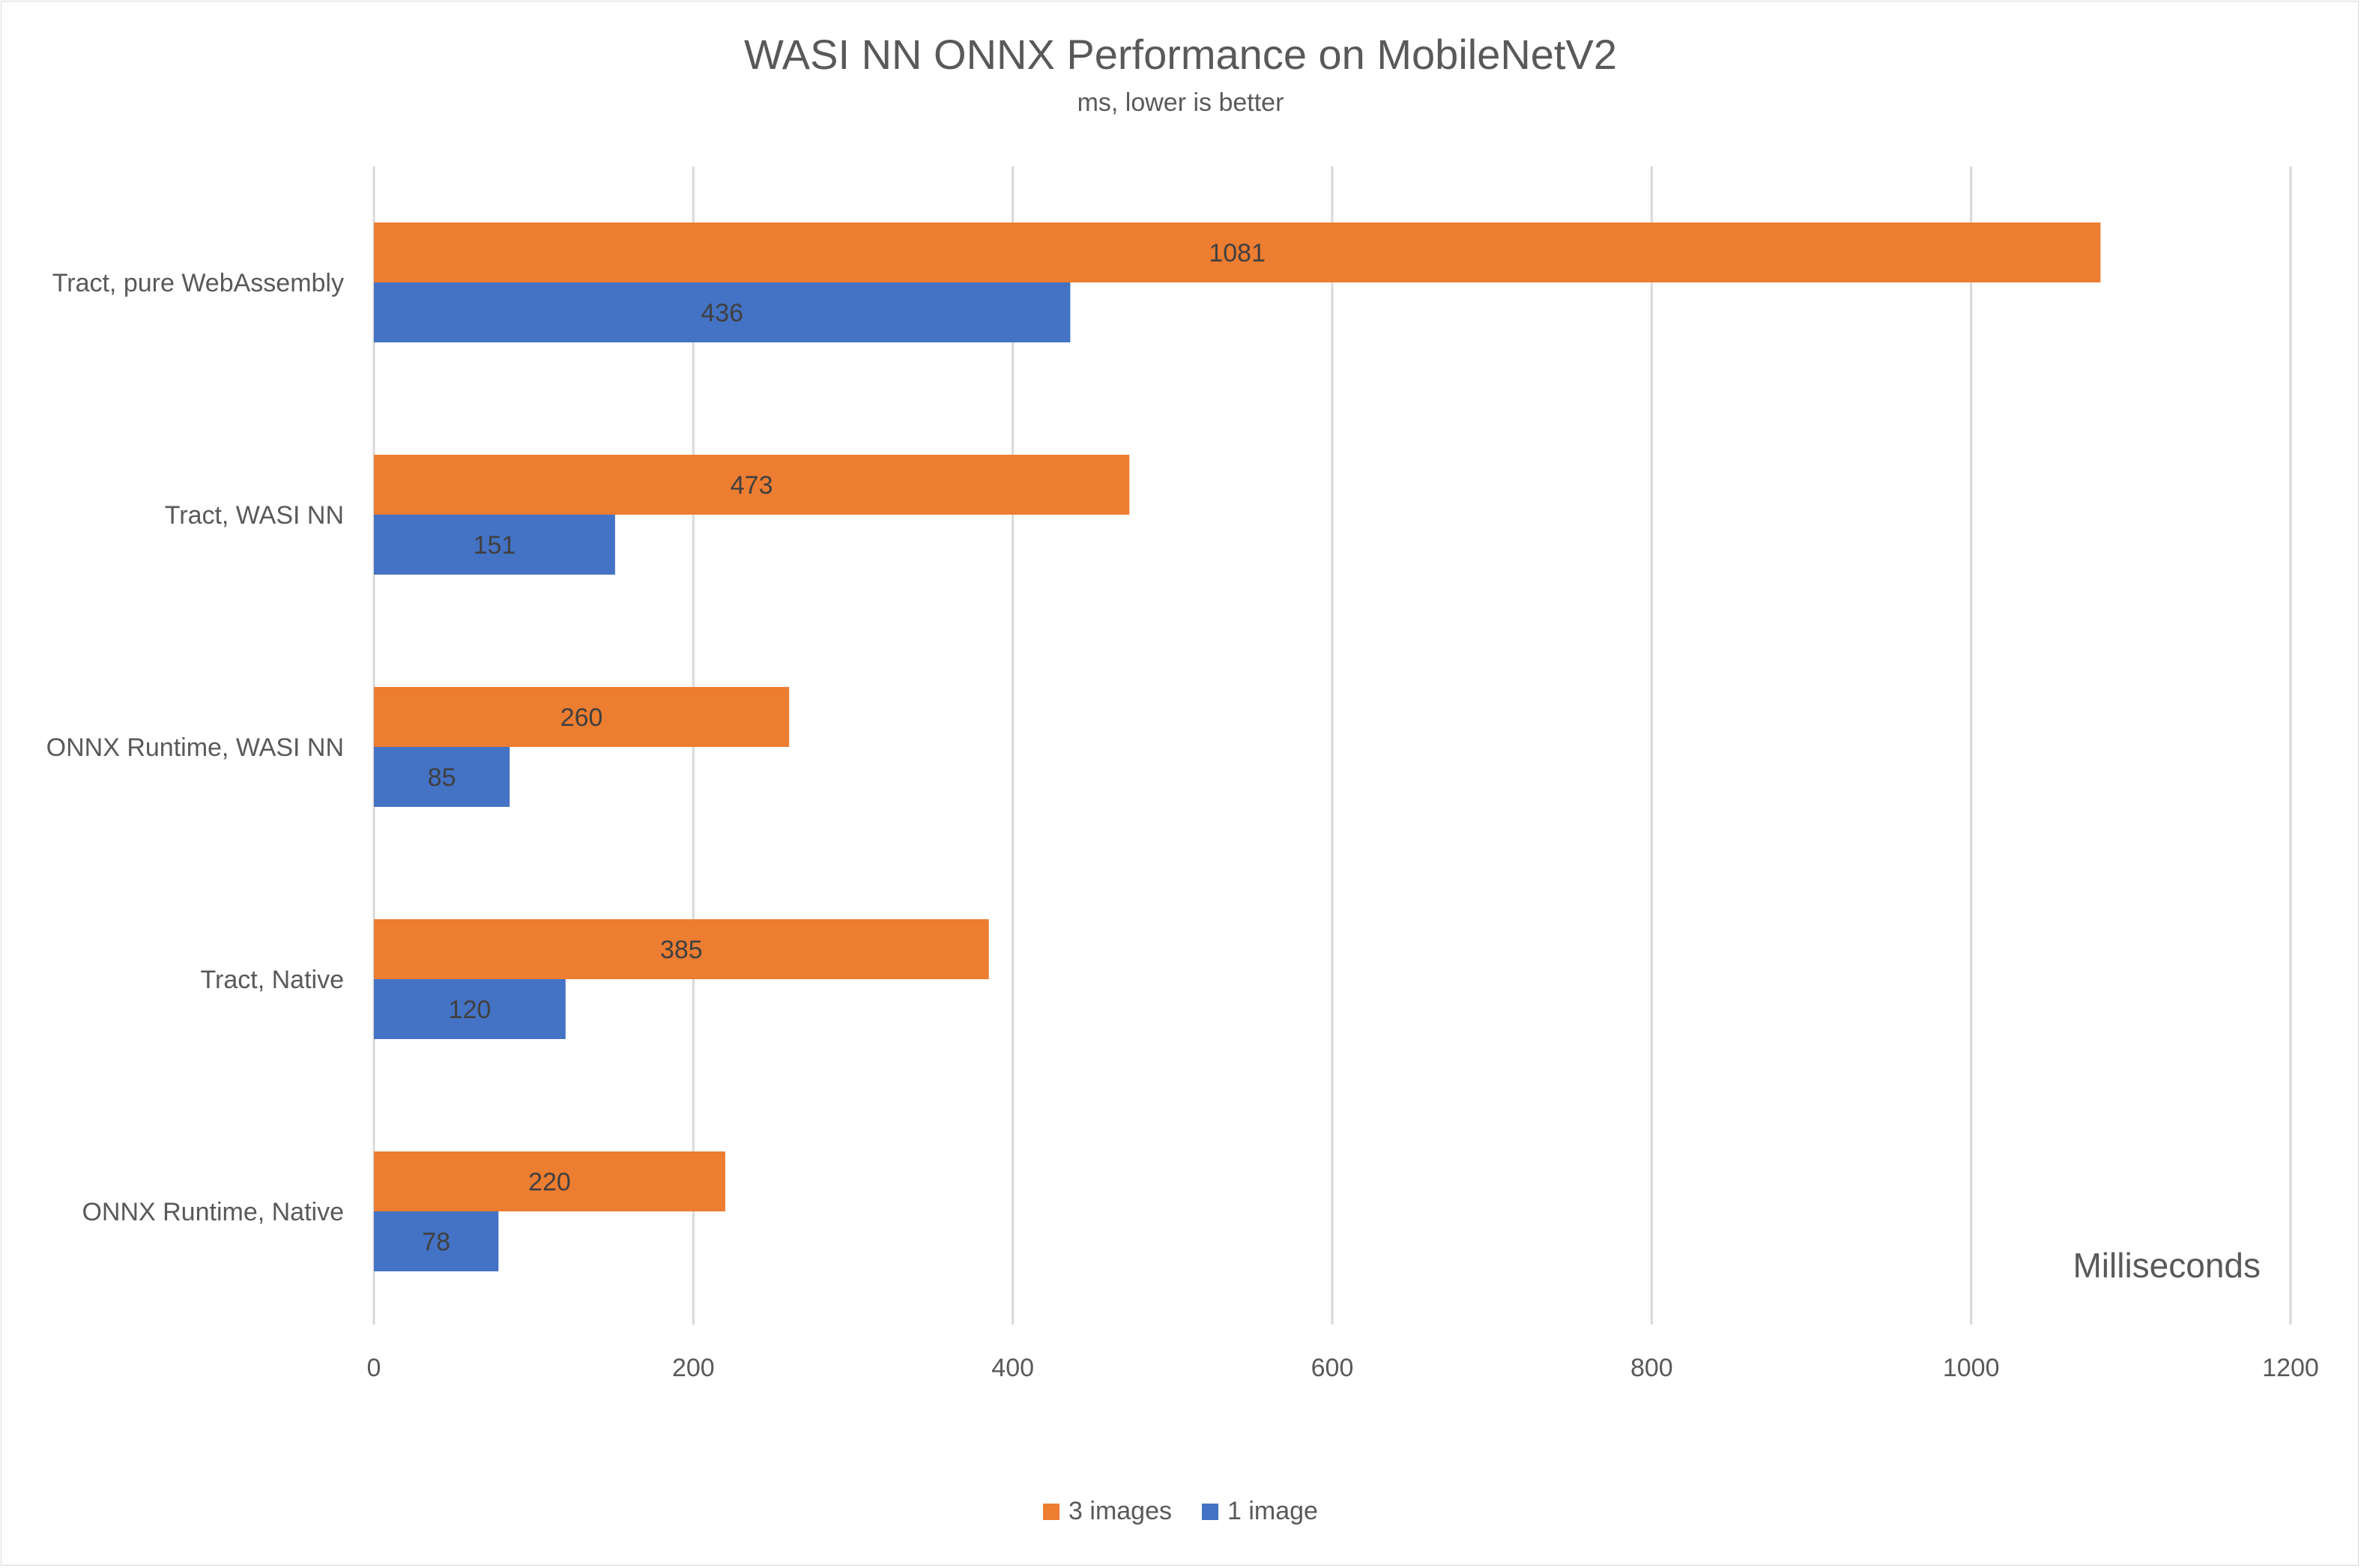 The height and width of the screenshot is (1568, 2361). I want to click on x-axis-title: Milliseconds, so click(2167, 1265).